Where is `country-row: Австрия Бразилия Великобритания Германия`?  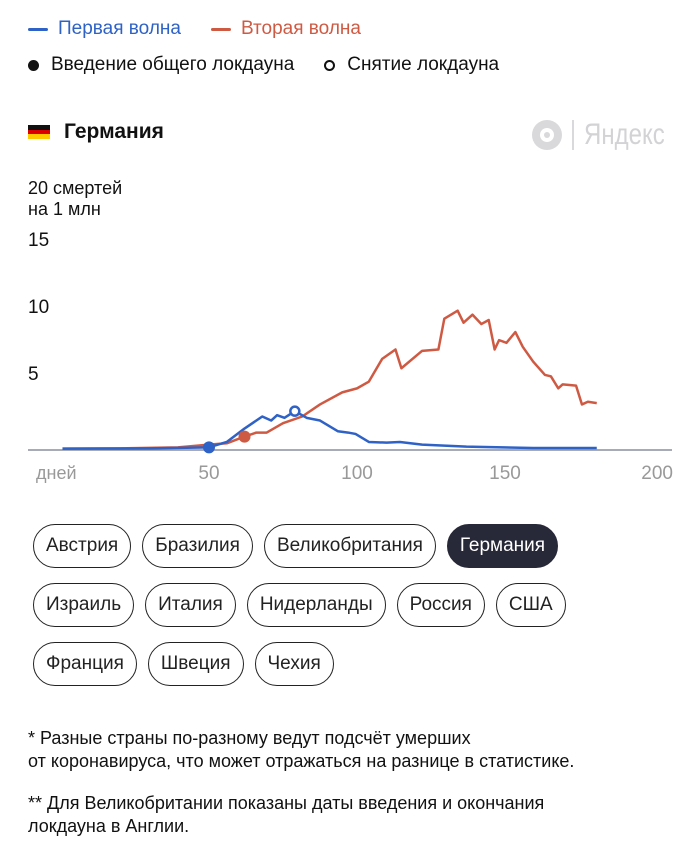 country-row: Австрия Бразилия Великобритания Германия is located at coordinates (305, 546).